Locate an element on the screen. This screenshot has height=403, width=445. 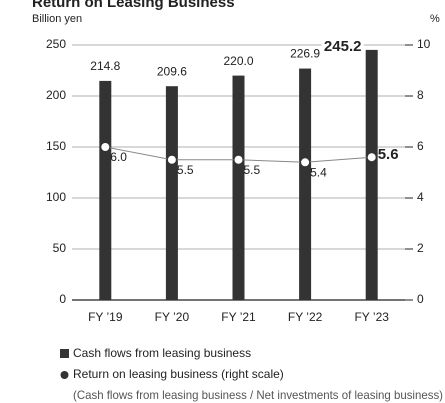
chart-title: Return on Leasing Business is located at coordinates (133, 5).